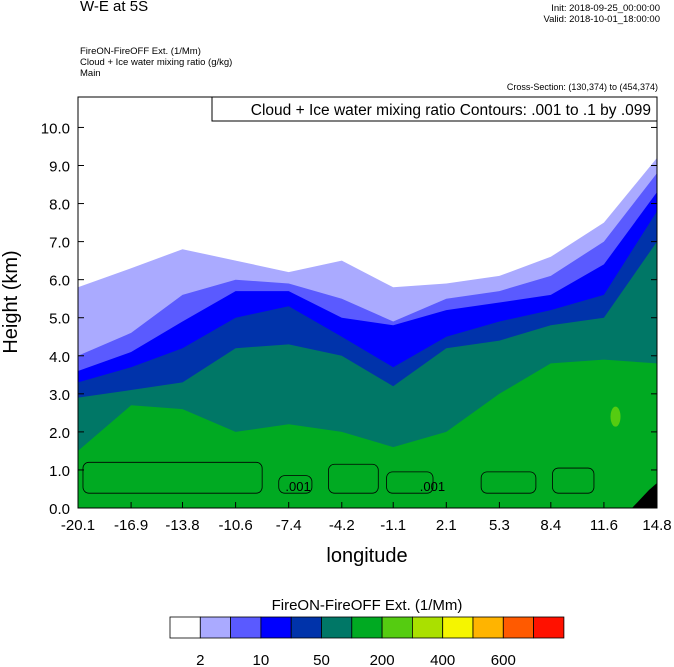  What do you see at coordinates (59, 509) in the screenshot?
I see `y-tick-label: 0.0` at bounding box center [59, 509].